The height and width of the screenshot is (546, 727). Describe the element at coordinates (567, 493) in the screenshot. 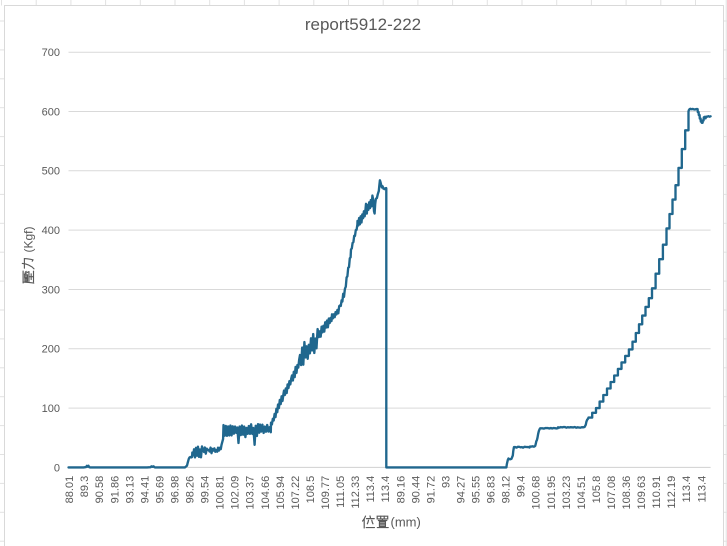

I see `svg-text: 103.23` at that location.